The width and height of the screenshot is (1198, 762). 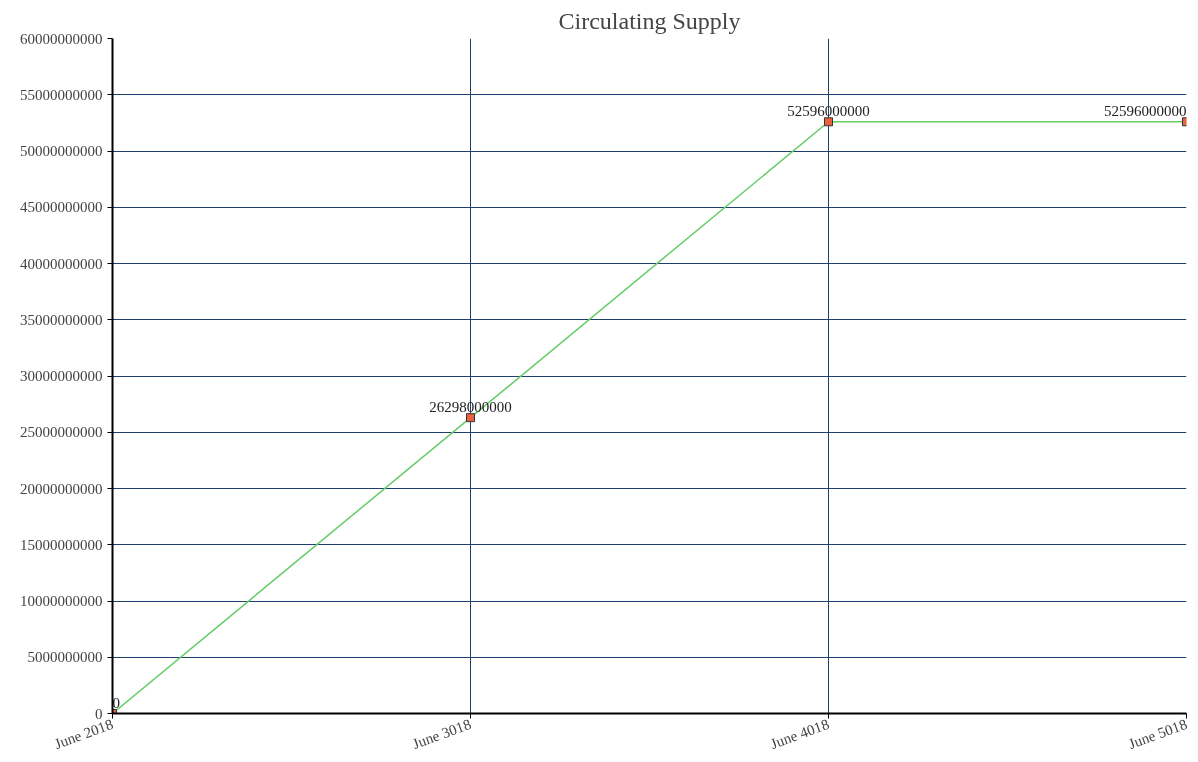 What do you see at coordinates (99, 713) in the screenshot?
I see `y-tick-label: 0` at bounding box center [99, 713].